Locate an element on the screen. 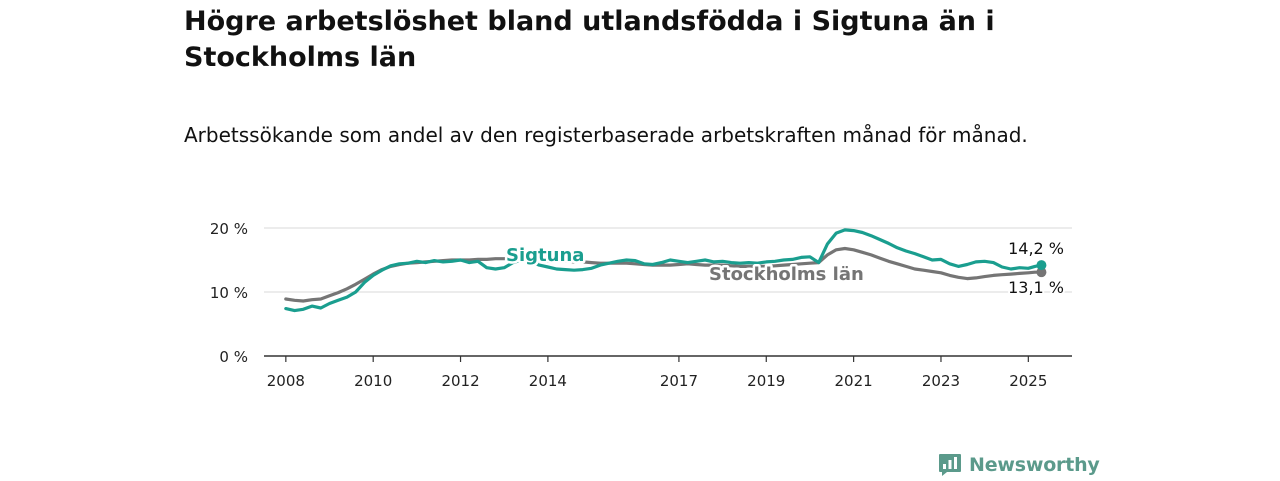 Image resolution: width=1280 pixels, height=481 pixels. y-tick-label: 20 % is located at coordinates (229, 229).